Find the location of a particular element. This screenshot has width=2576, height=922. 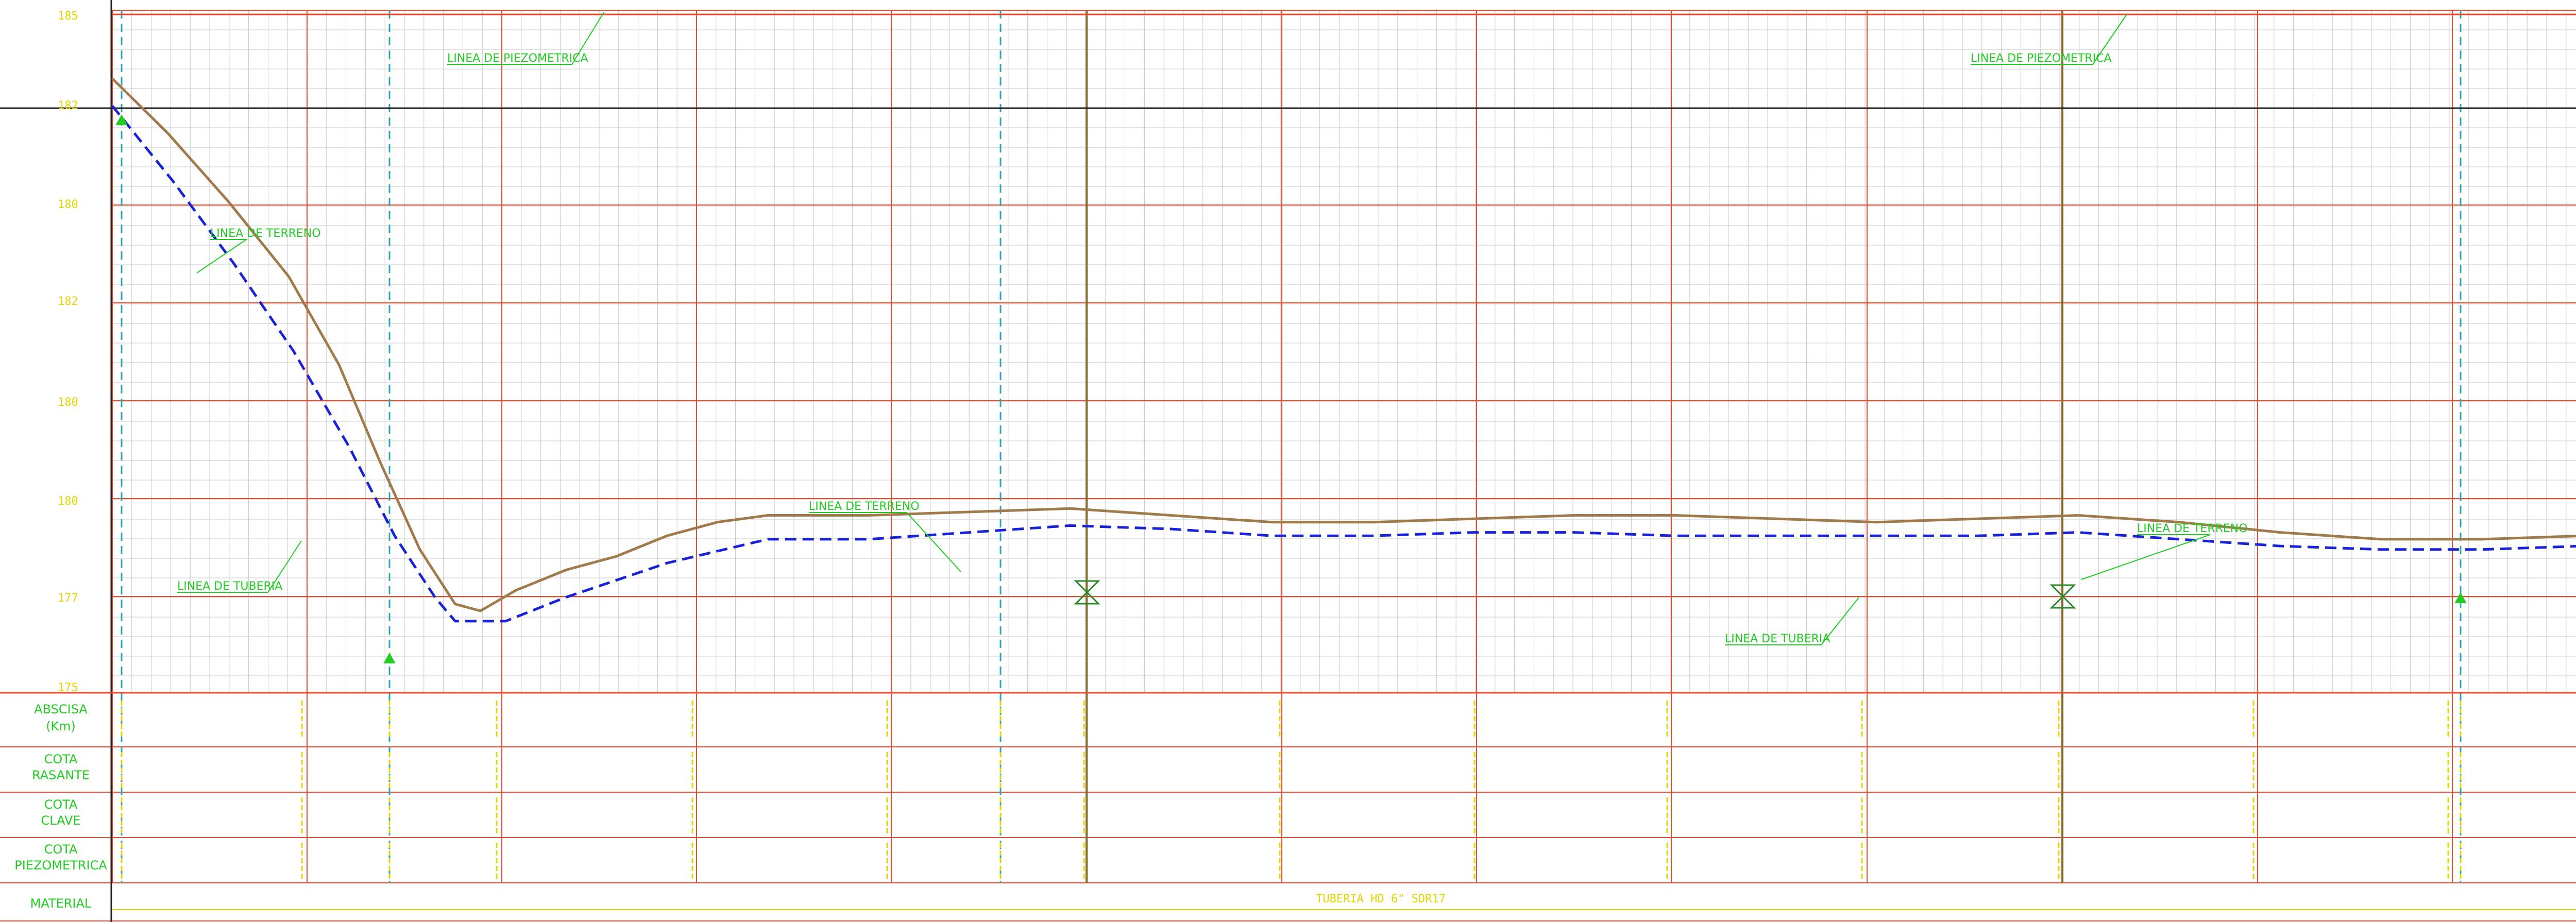

scale-label: 177 is located at coordinates (68, 598).